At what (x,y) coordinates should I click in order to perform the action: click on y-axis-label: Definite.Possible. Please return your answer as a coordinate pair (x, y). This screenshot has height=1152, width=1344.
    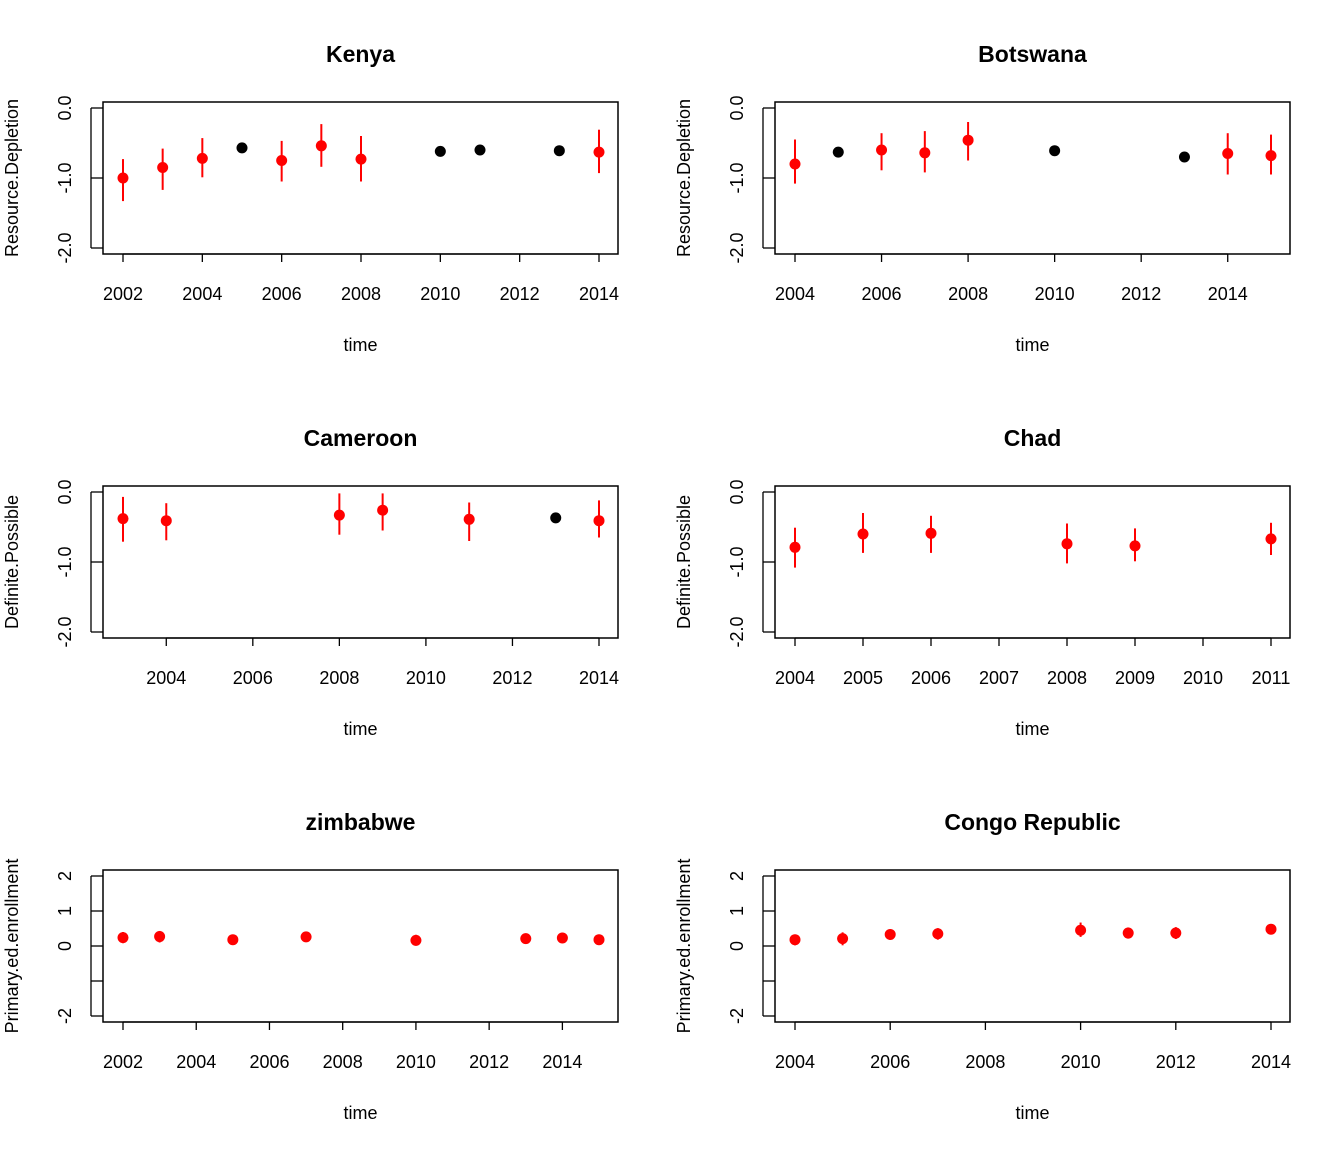
    Looking at the image, I should click on (12, 562).